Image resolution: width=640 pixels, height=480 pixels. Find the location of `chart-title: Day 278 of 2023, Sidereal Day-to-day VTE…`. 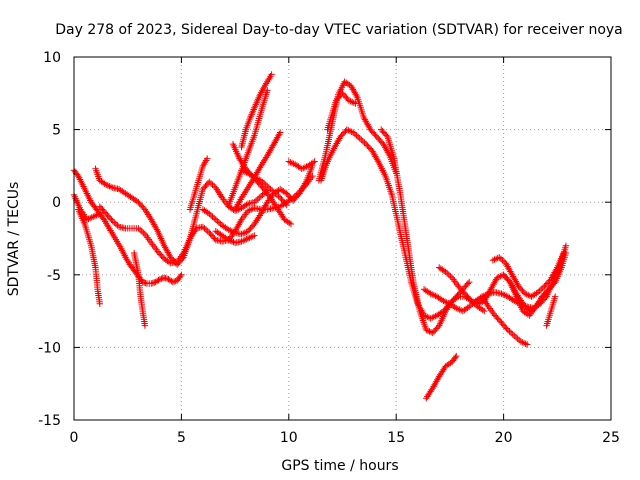

chart-title: Day 278 of 2023, Sidereal Day-to-day VTE… is located at coordinates (339, 30).